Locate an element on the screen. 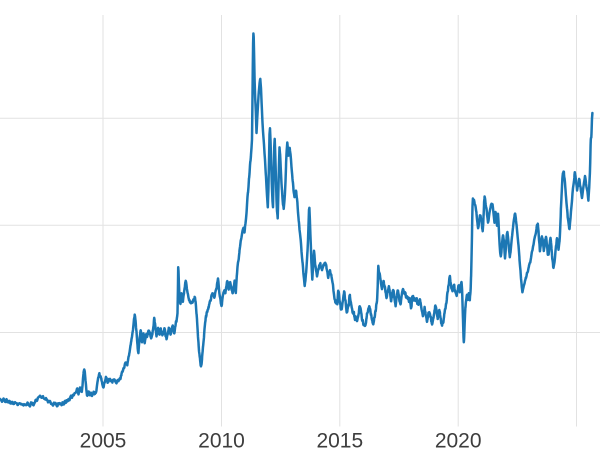 The width and height of the screenshot is (600, 455). svg-text: 2010 is located at coordinates (221, 440).